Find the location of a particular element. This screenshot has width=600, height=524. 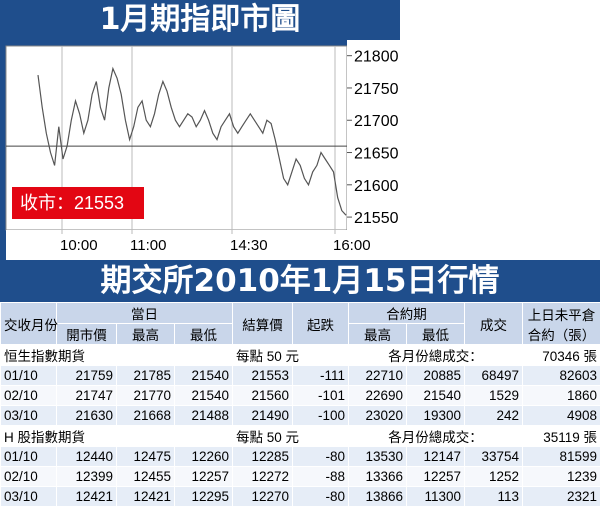

table-cell: 22690 is located at coordinates (378, 395).